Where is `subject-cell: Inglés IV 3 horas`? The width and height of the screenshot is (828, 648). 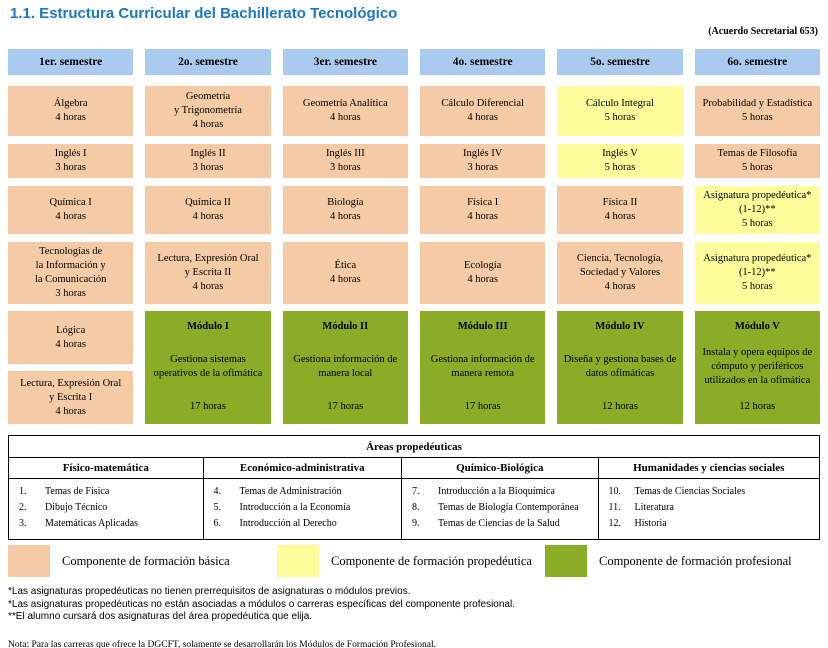 subject-cell: Inglés IV 3 horas is located at coordinates (483, 161).